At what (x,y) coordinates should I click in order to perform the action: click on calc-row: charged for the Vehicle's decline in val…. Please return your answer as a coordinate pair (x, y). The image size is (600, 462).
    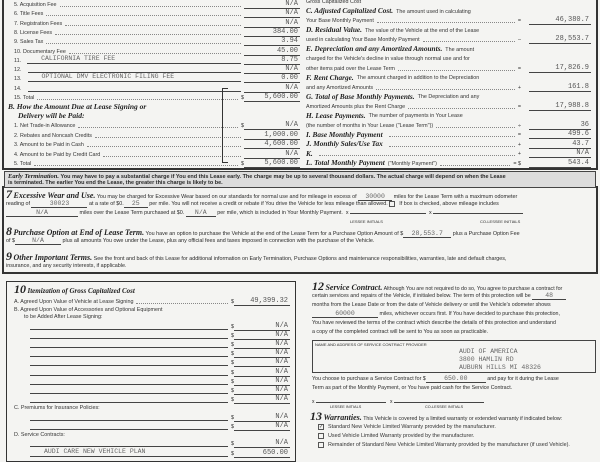
    Looking at the image, I should click on (448, 58).